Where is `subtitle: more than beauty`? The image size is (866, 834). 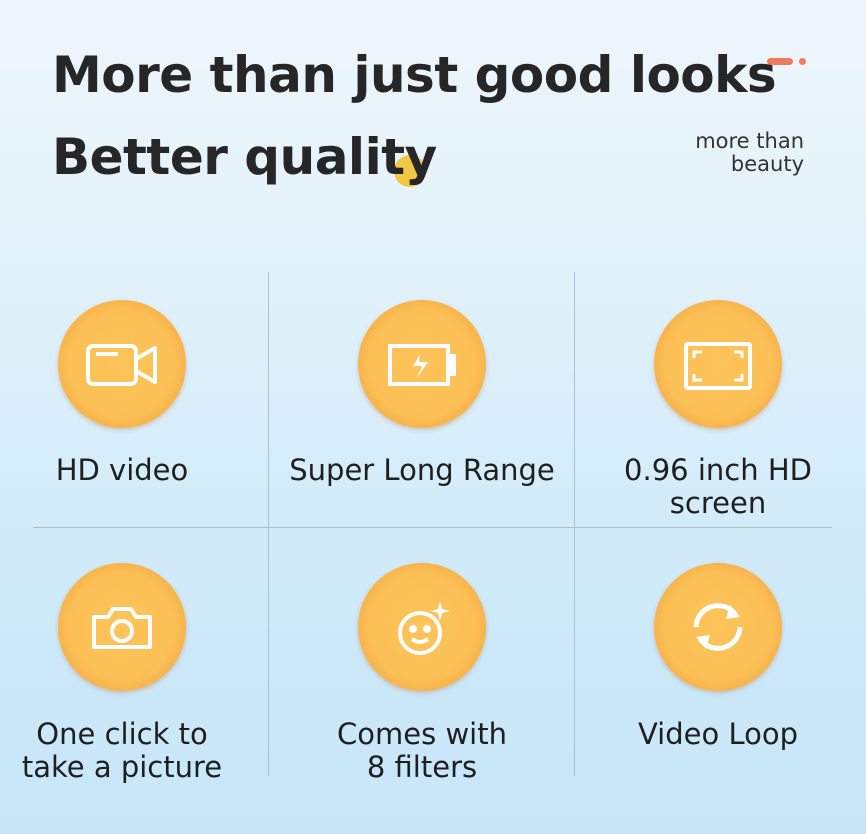 subtitle: more than beauty is located at coordinates (749, 153).